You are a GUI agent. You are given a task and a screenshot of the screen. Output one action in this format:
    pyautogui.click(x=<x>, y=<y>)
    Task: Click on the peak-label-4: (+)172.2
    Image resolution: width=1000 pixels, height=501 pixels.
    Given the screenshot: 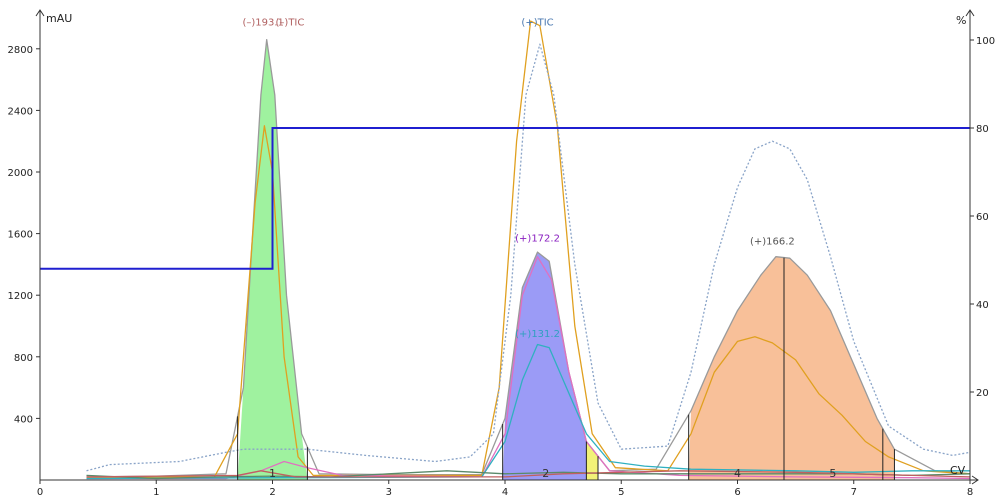 What is the action you would take?
    pyautogui.click(x=537, y=238)
    